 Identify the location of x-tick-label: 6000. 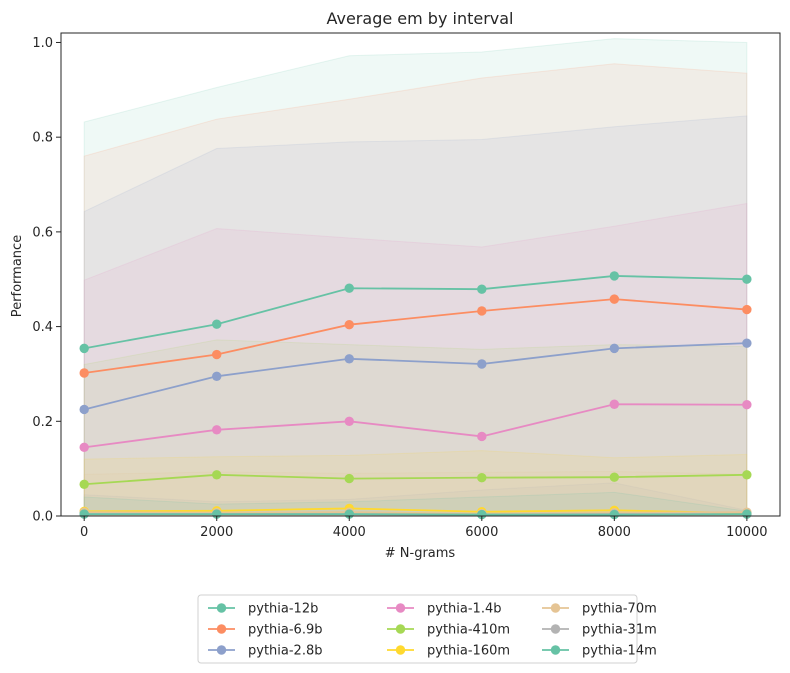
(481, 532).